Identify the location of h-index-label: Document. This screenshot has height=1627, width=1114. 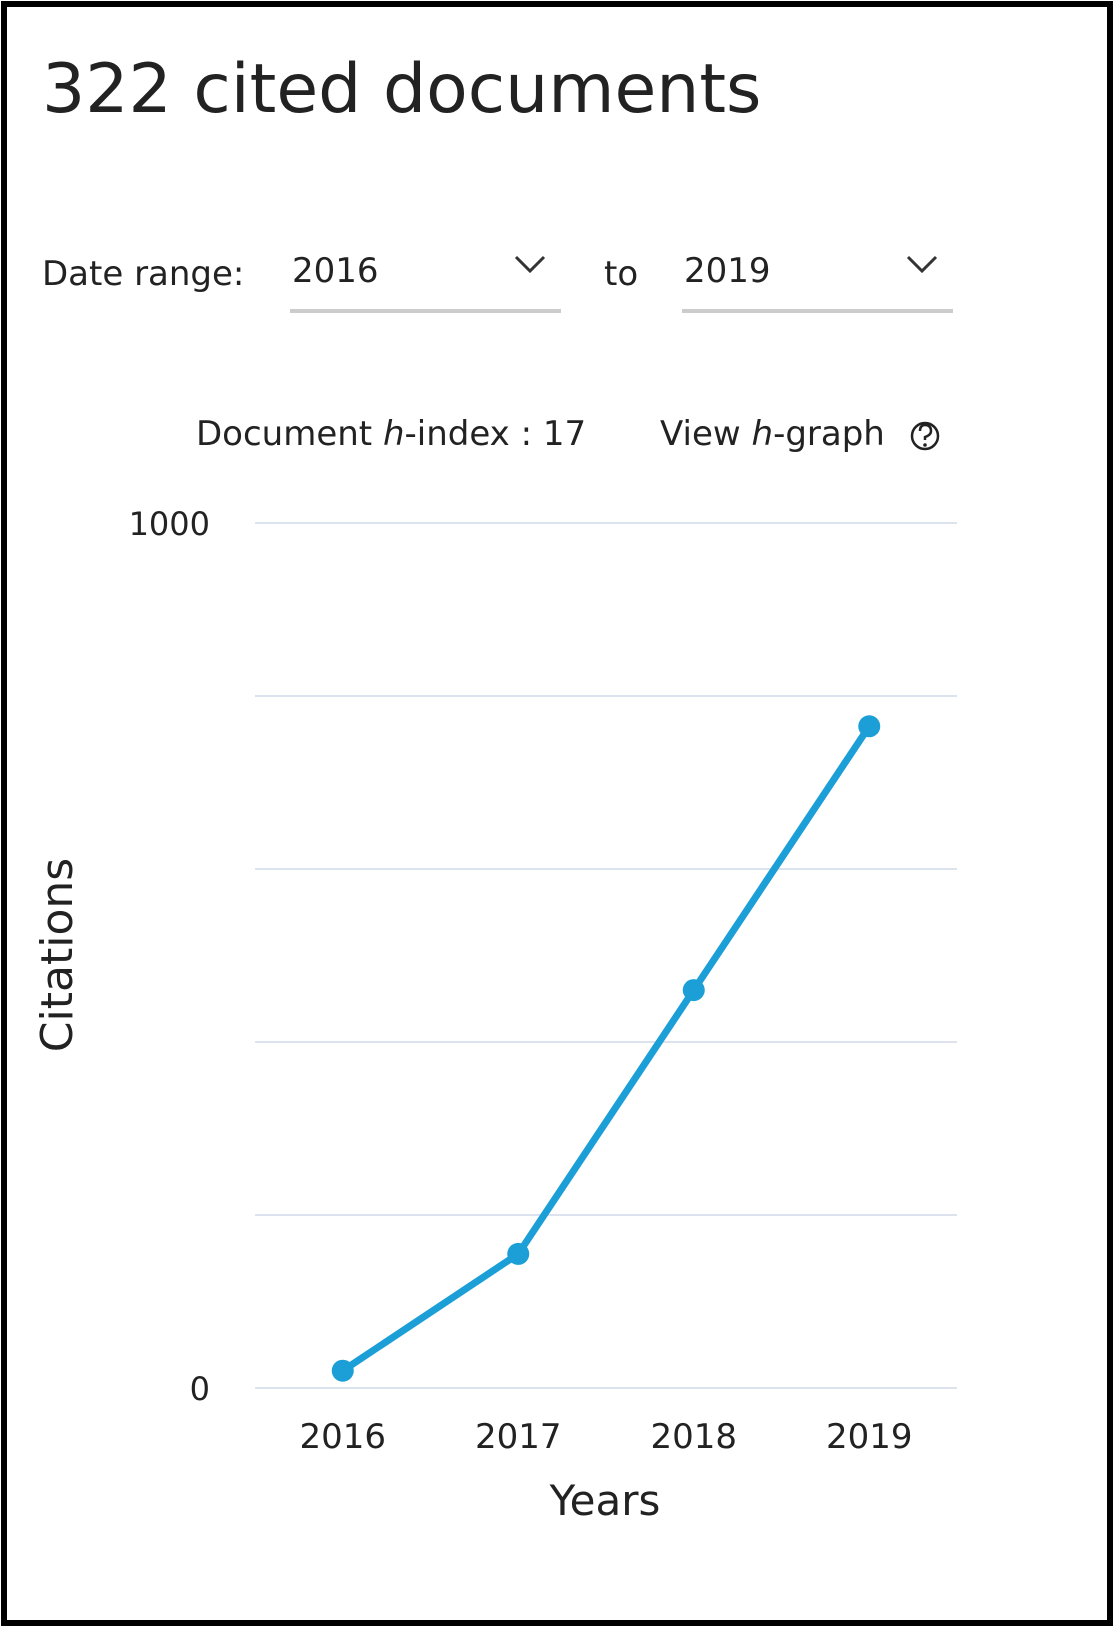
(289, 434).